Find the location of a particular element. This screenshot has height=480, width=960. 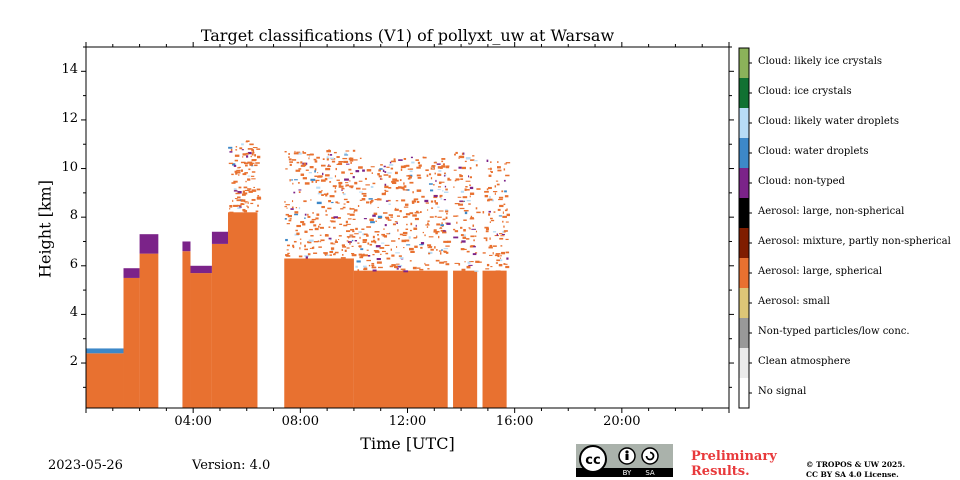

colorbar-swatch is located at coordinates (744, 273).